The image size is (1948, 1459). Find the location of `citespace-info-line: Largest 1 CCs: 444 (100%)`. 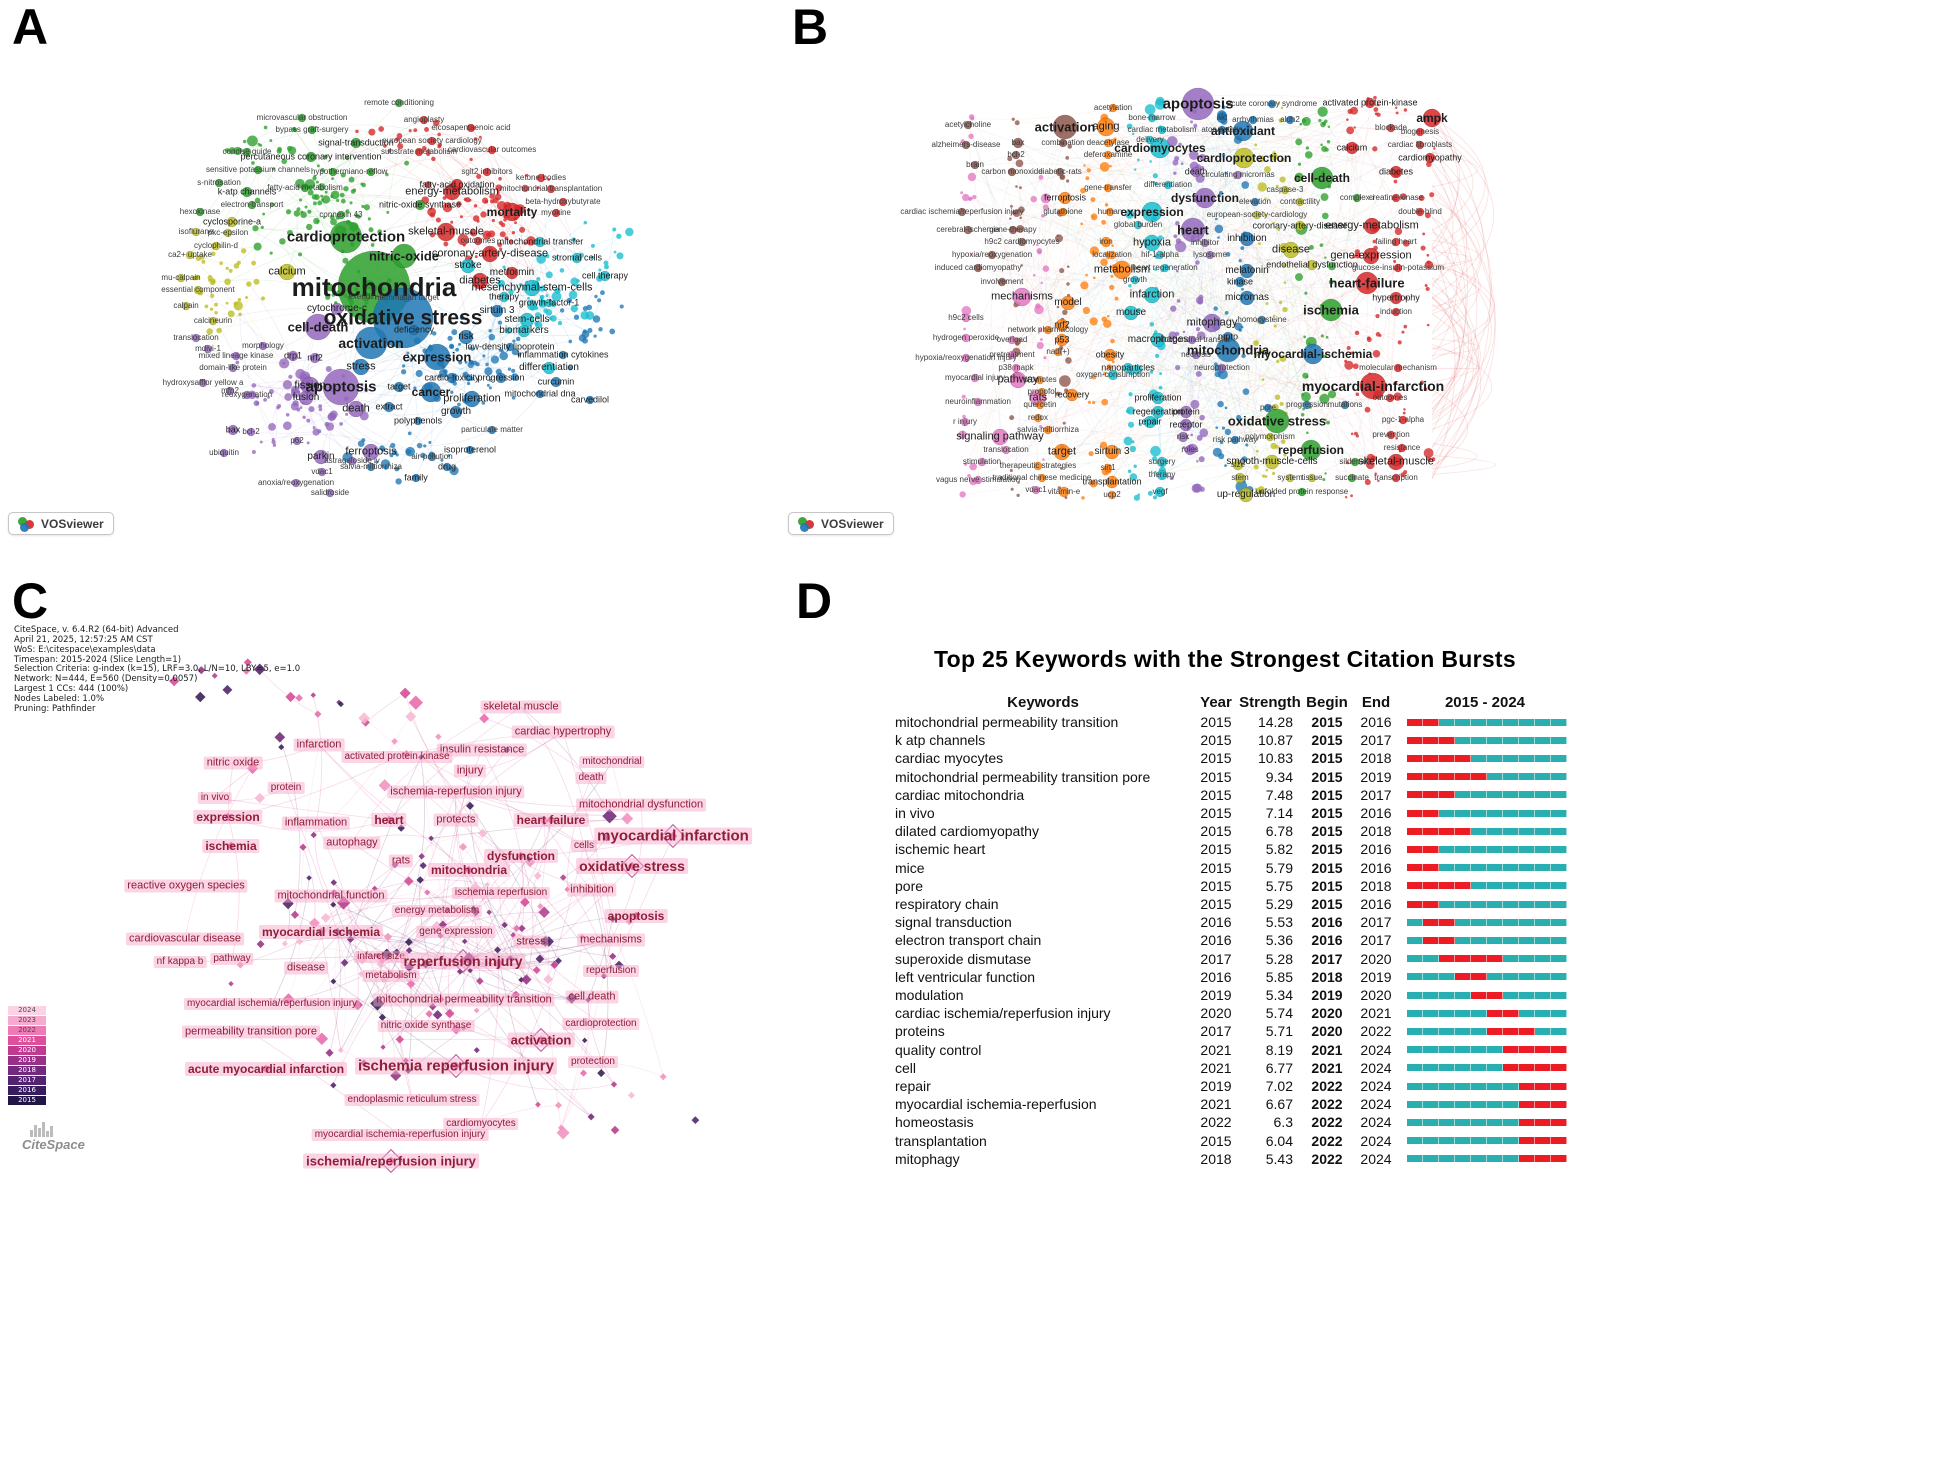

citespace-info-line: Largest 1 CCs: 444 (100%) is located at coordinates (71, 689).